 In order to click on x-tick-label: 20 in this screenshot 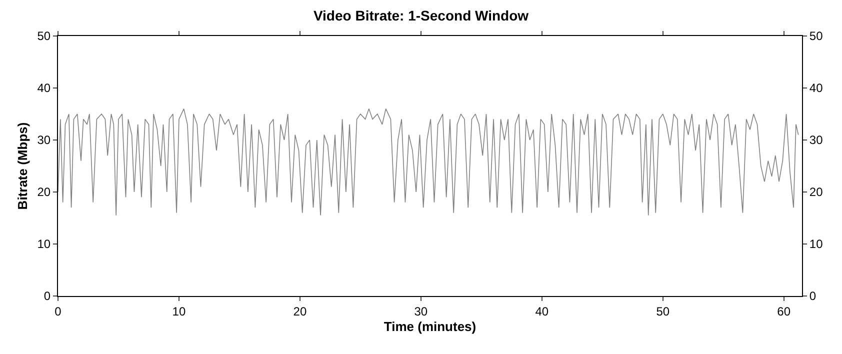, I will do `click(300, 311)`.